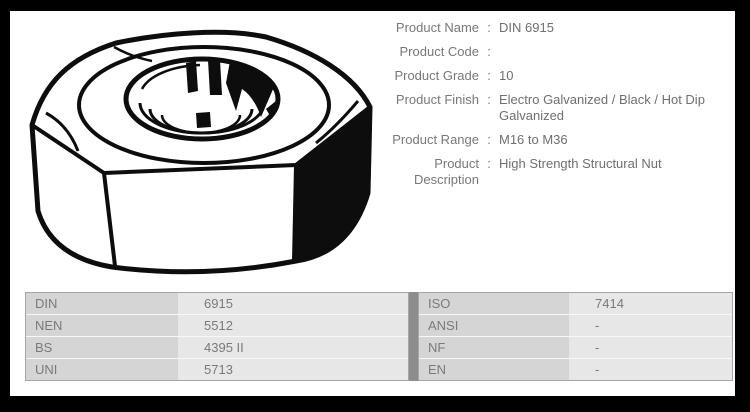 The image size is (750, 412). I want to click on table-divider, so click(413, 336).